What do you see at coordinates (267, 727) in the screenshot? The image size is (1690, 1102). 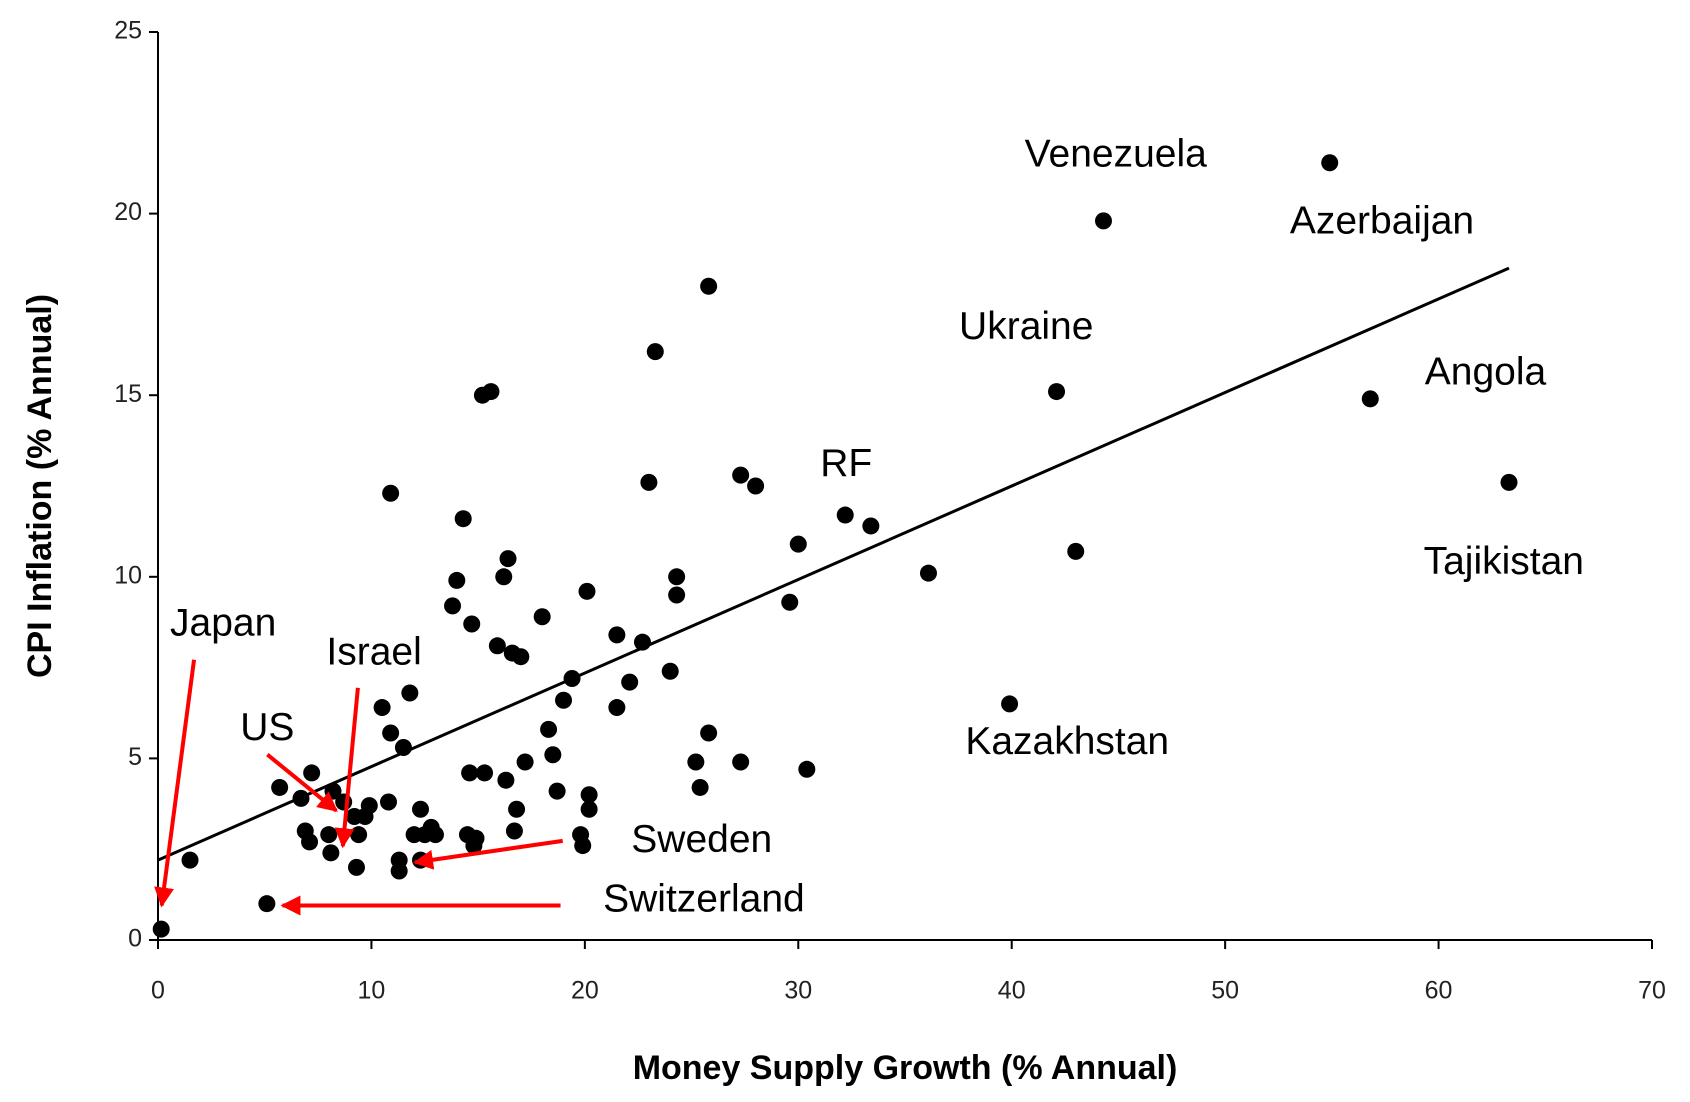 I see `annotation: US` at bounding box center [267, 727].